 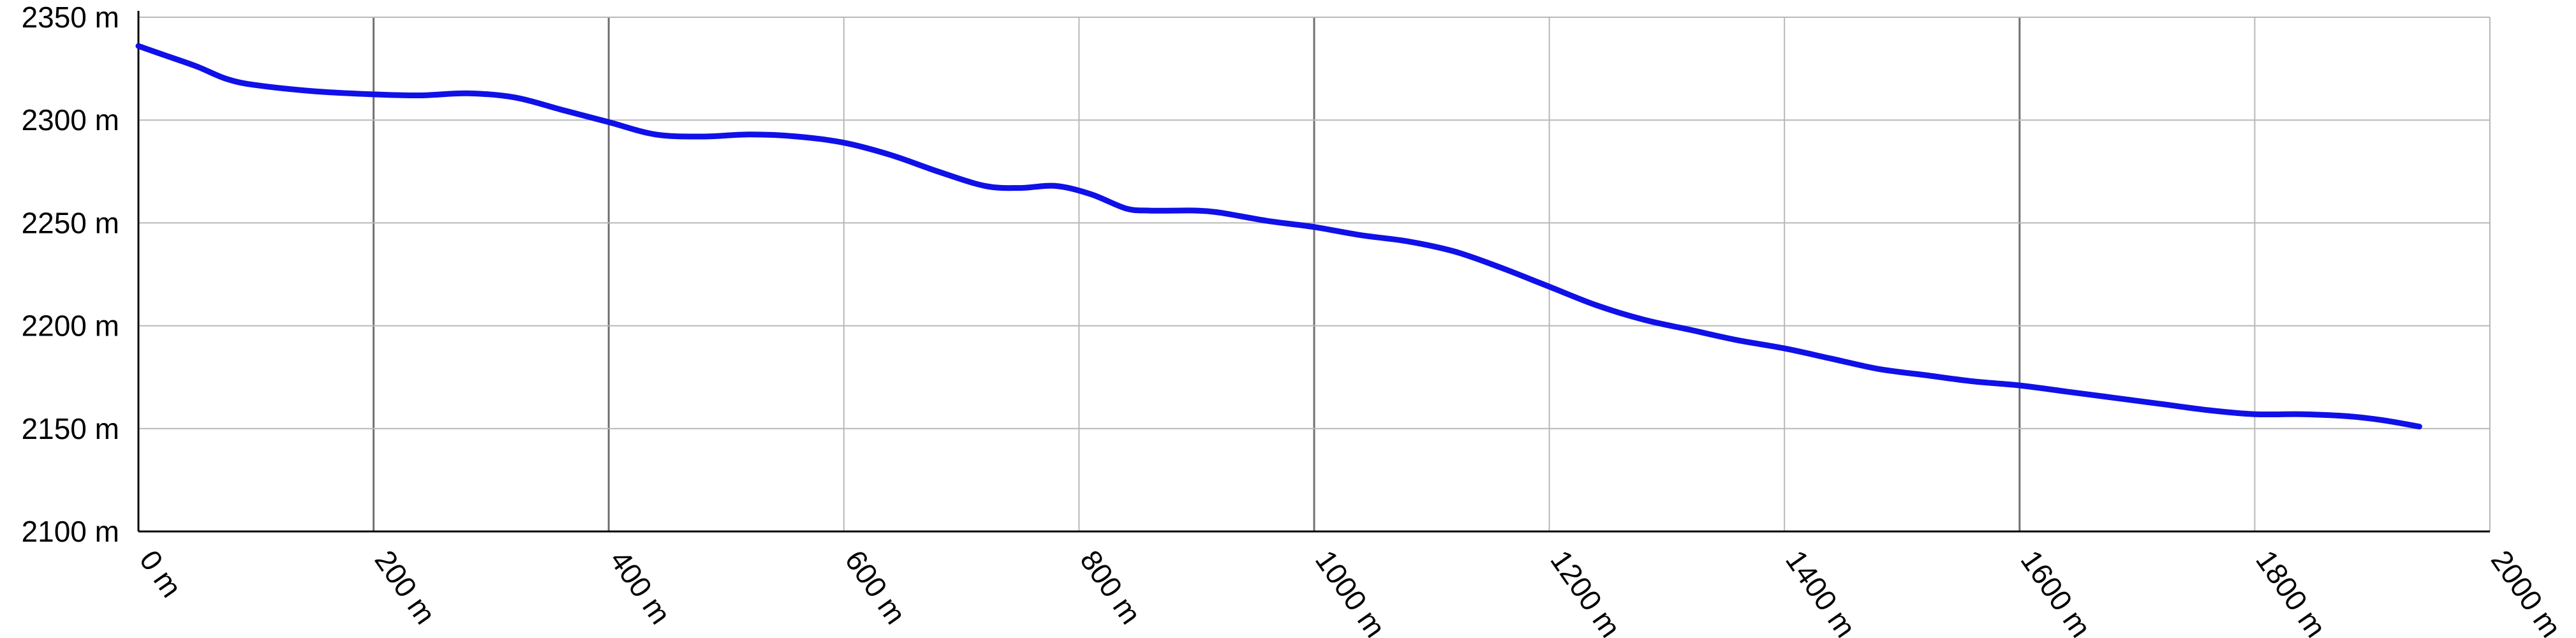 I want to click on y-tick-label: 2300 m, so click(x=70, y=120).